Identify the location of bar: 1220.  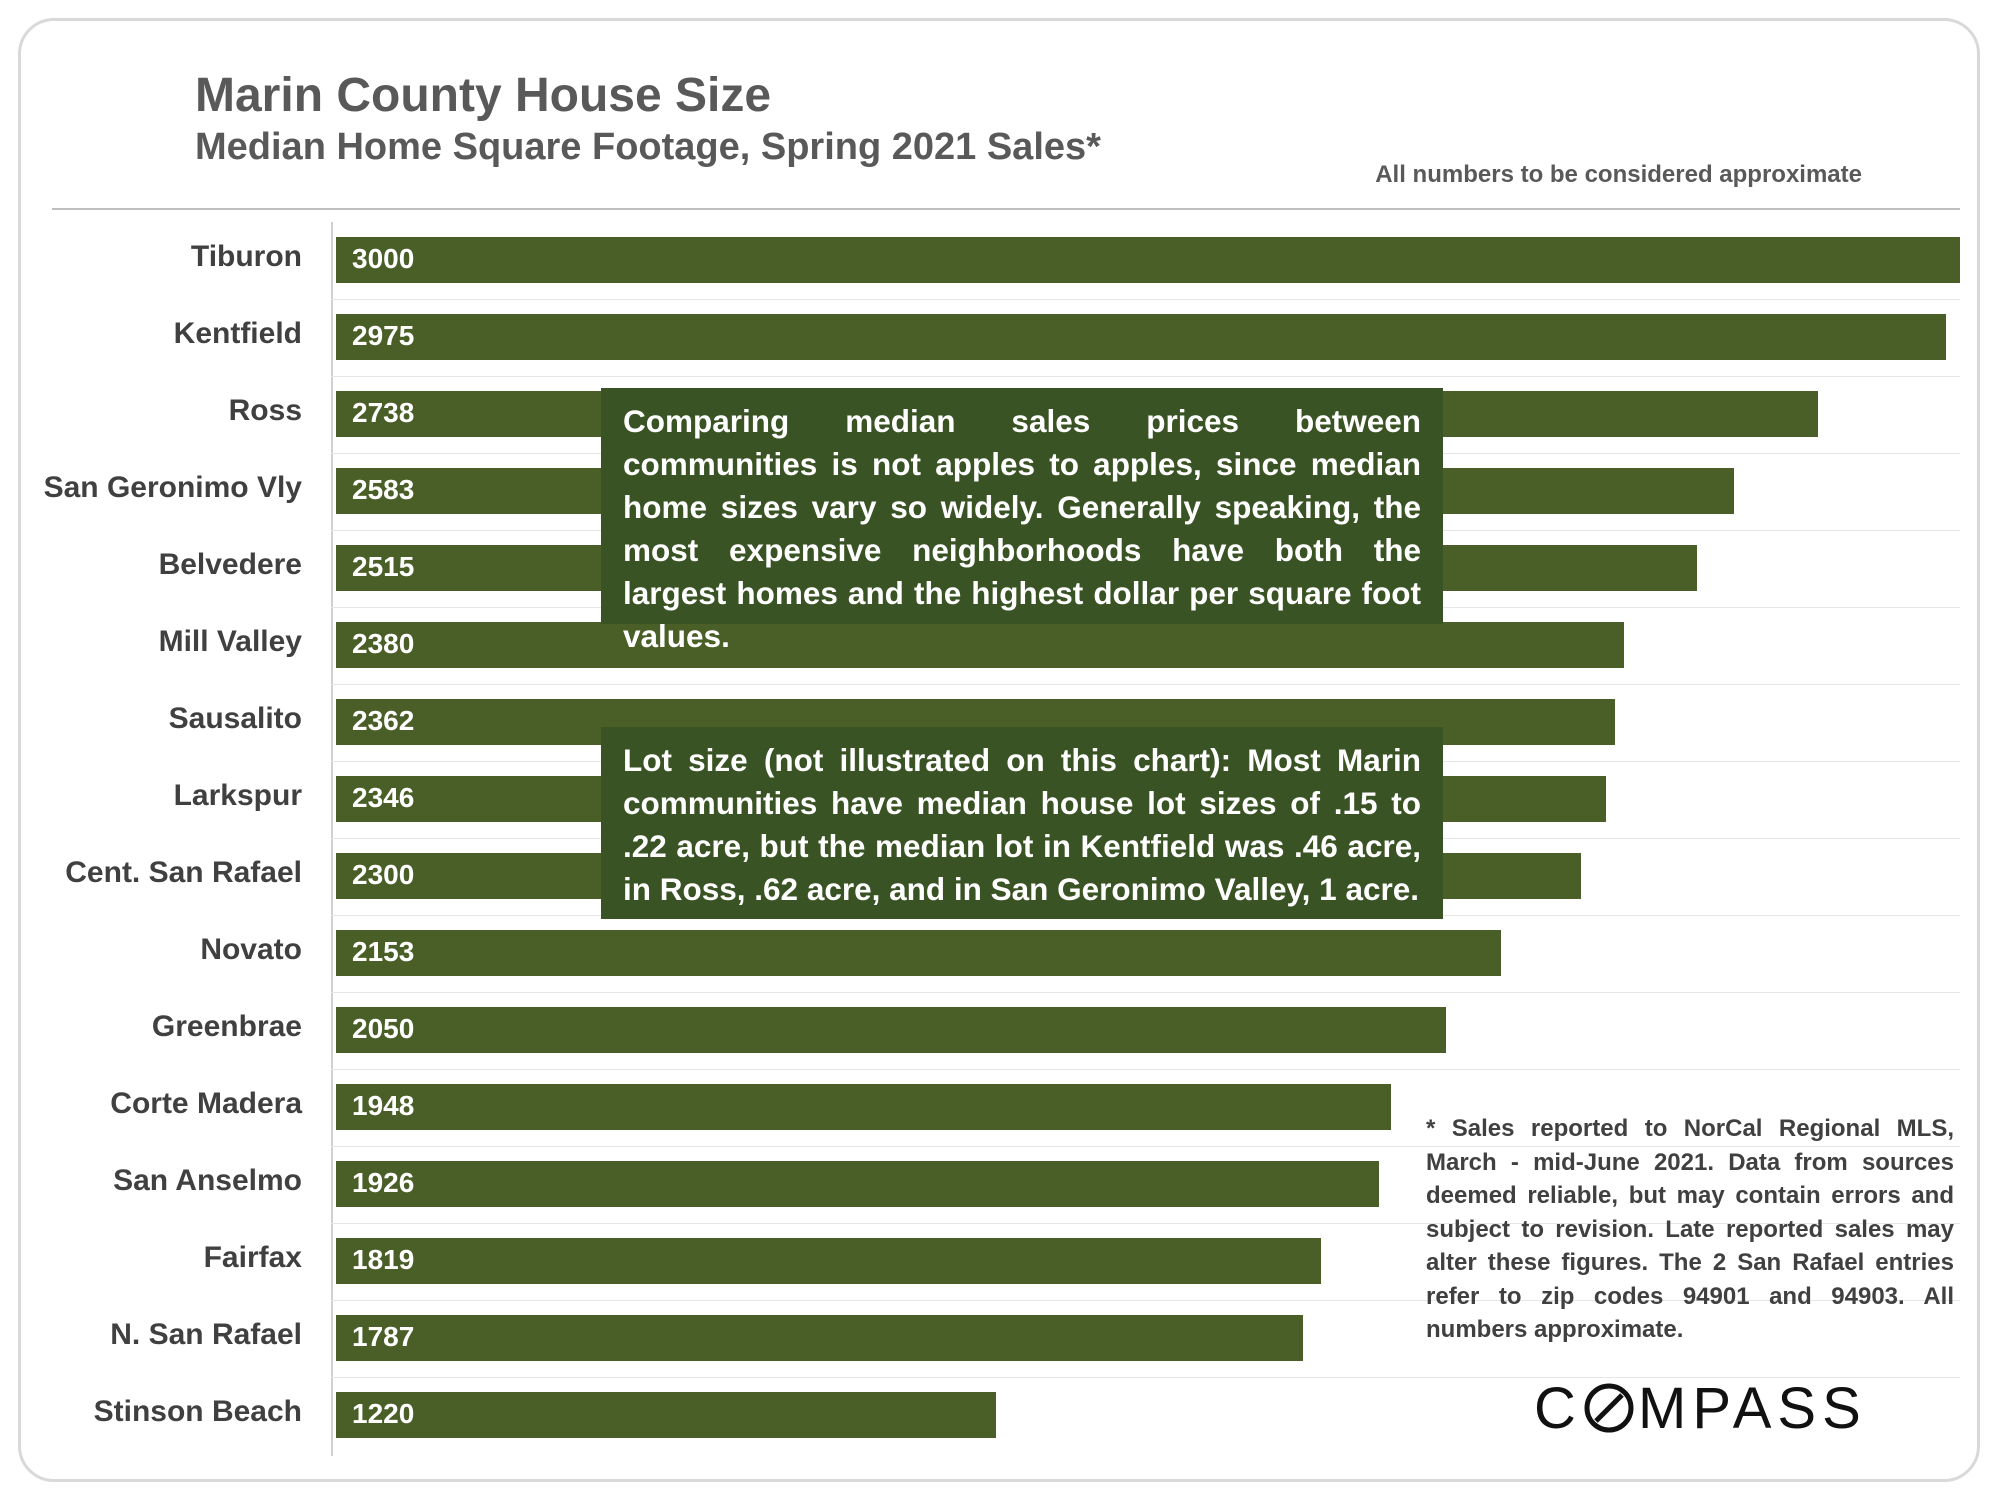
(666, 1415).